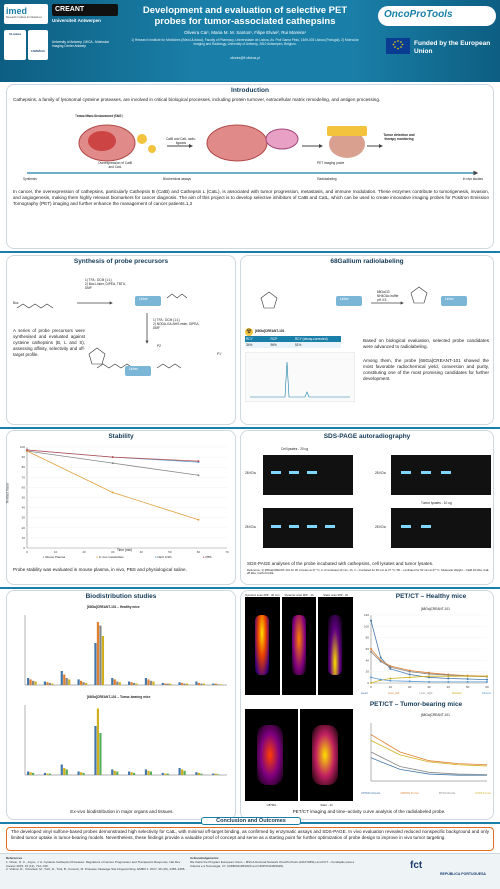 The height and width of the screenshot is (889, 500). Describe the element at coordinates (125, 550) in the screenshot. I see `stability-xlabel: Time (min)` at that location.